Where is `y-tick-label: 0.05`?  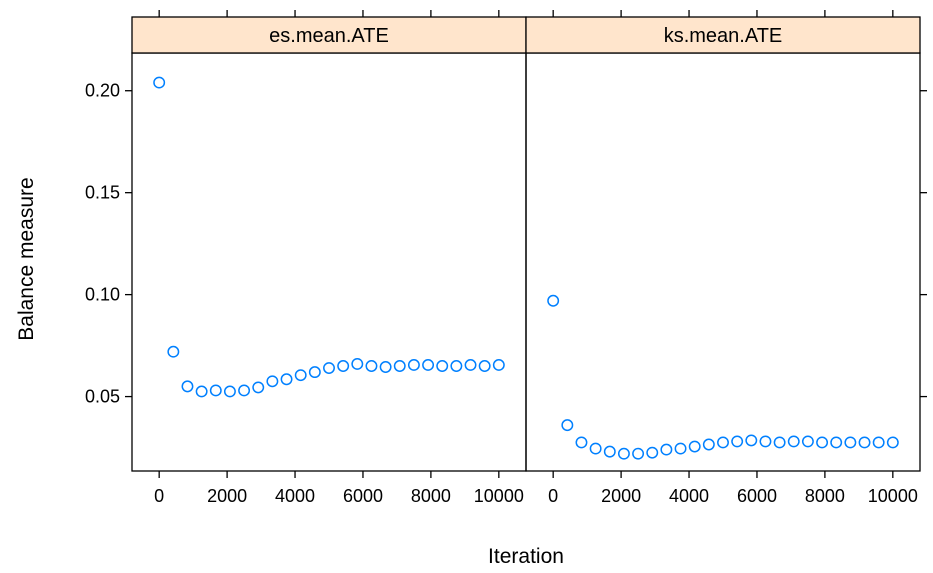 y-tick-label: 0.05 is located at coordinates (102, 397).